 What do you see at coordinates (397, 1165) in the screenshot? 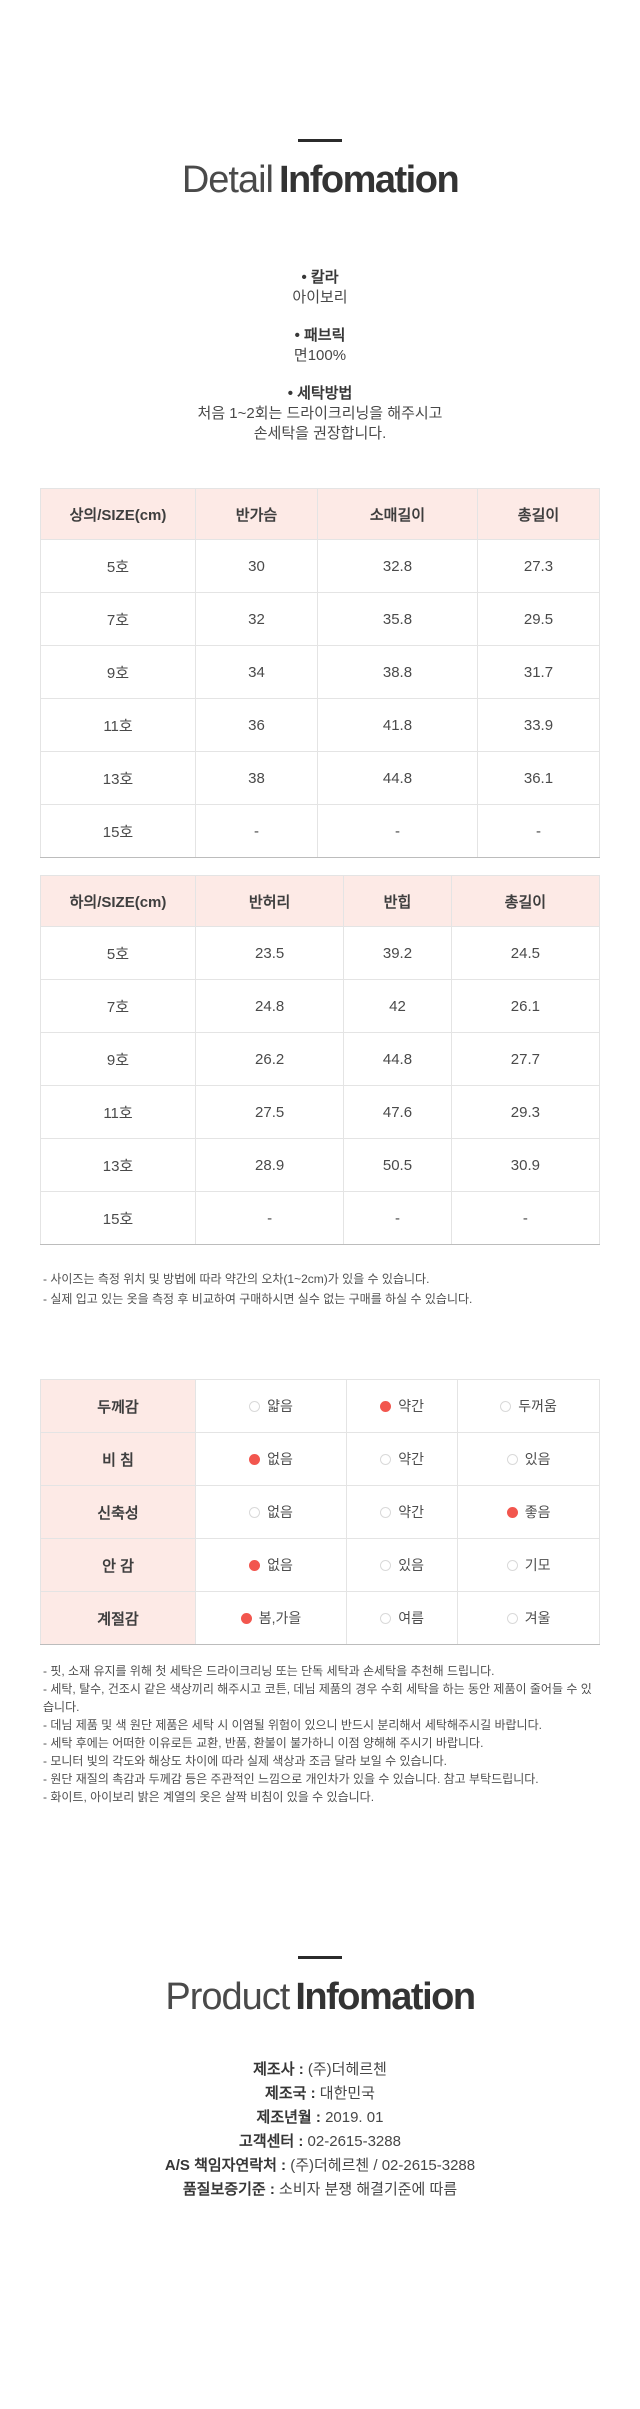
I see `measurement-cell: 50.5` at bounding box center [397, 1165].